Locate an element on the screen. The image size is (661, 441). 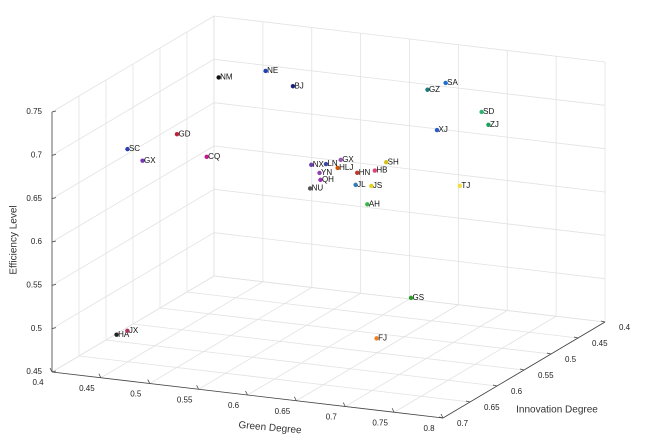
y-tick-label: 0.45 is located at coordinates (600, 343).